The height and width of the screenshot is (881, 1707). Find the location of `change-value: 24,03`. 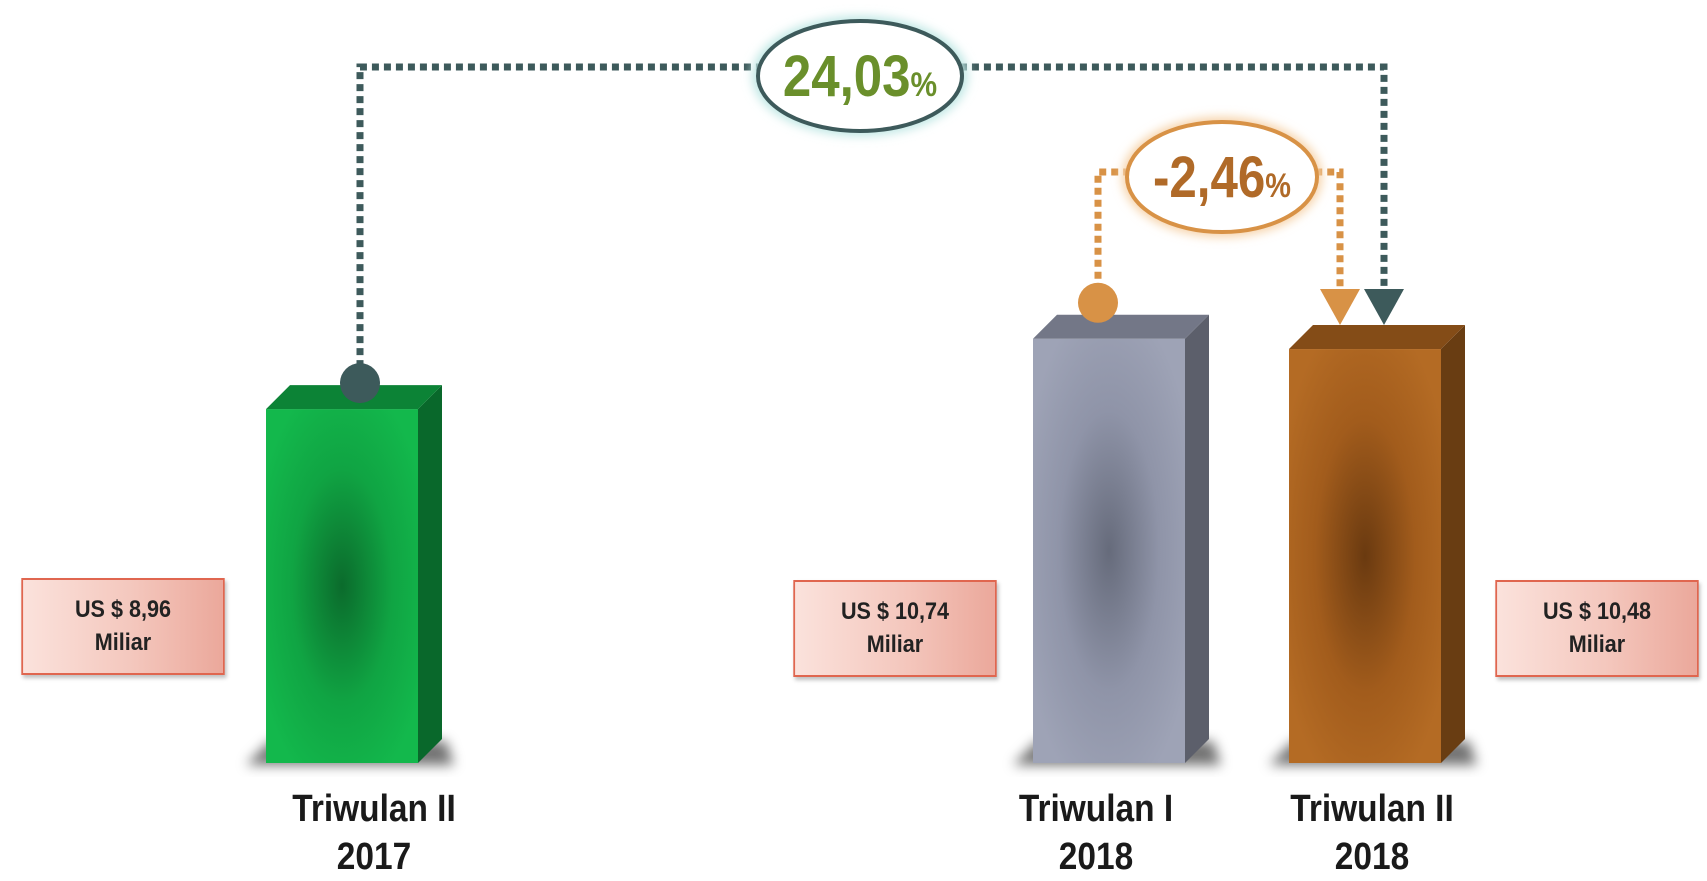

change-value: 24,03 is located at coordinates (847, 76).